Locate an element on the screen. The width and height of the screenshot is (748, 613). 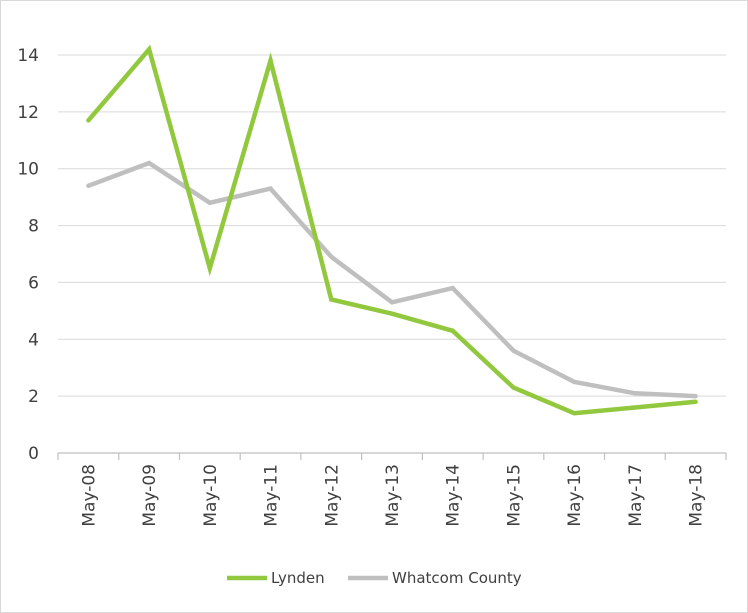
legend-label: Whatcom County is located at coordinates (457, 578).